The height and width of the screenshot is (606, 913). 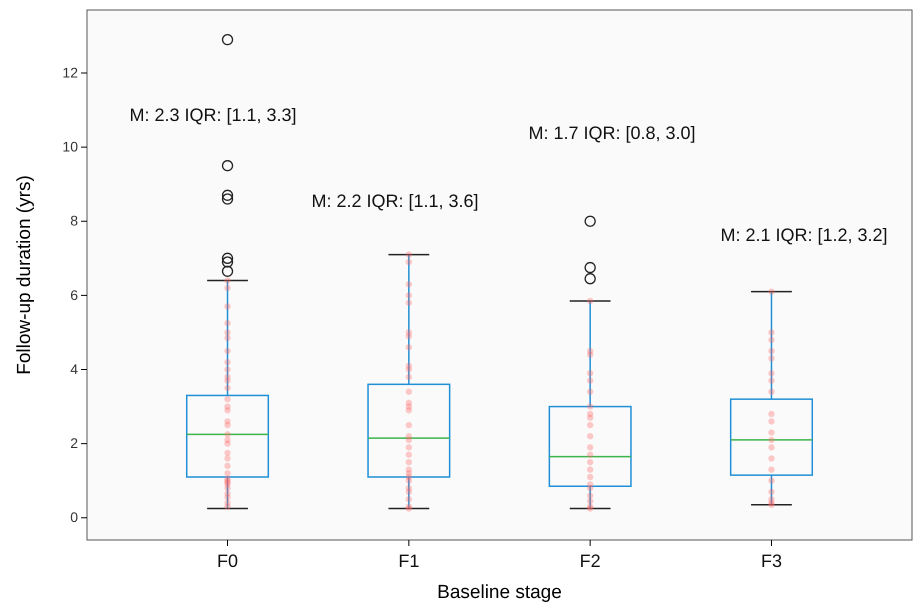 What do you see at coordinates (409, 561) in the screenshot?
I see `x-tick-label: F1` at bounding box center [409, 561].